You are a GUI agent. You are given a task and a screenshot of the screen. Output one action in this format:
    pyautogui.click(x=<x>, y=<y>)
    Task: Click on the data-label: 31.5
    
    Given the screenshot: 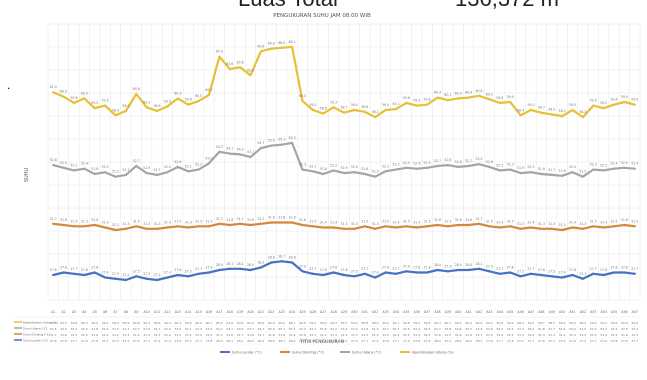 What is the action you would take?
    pyautogui.click(x=73, y=221)
    